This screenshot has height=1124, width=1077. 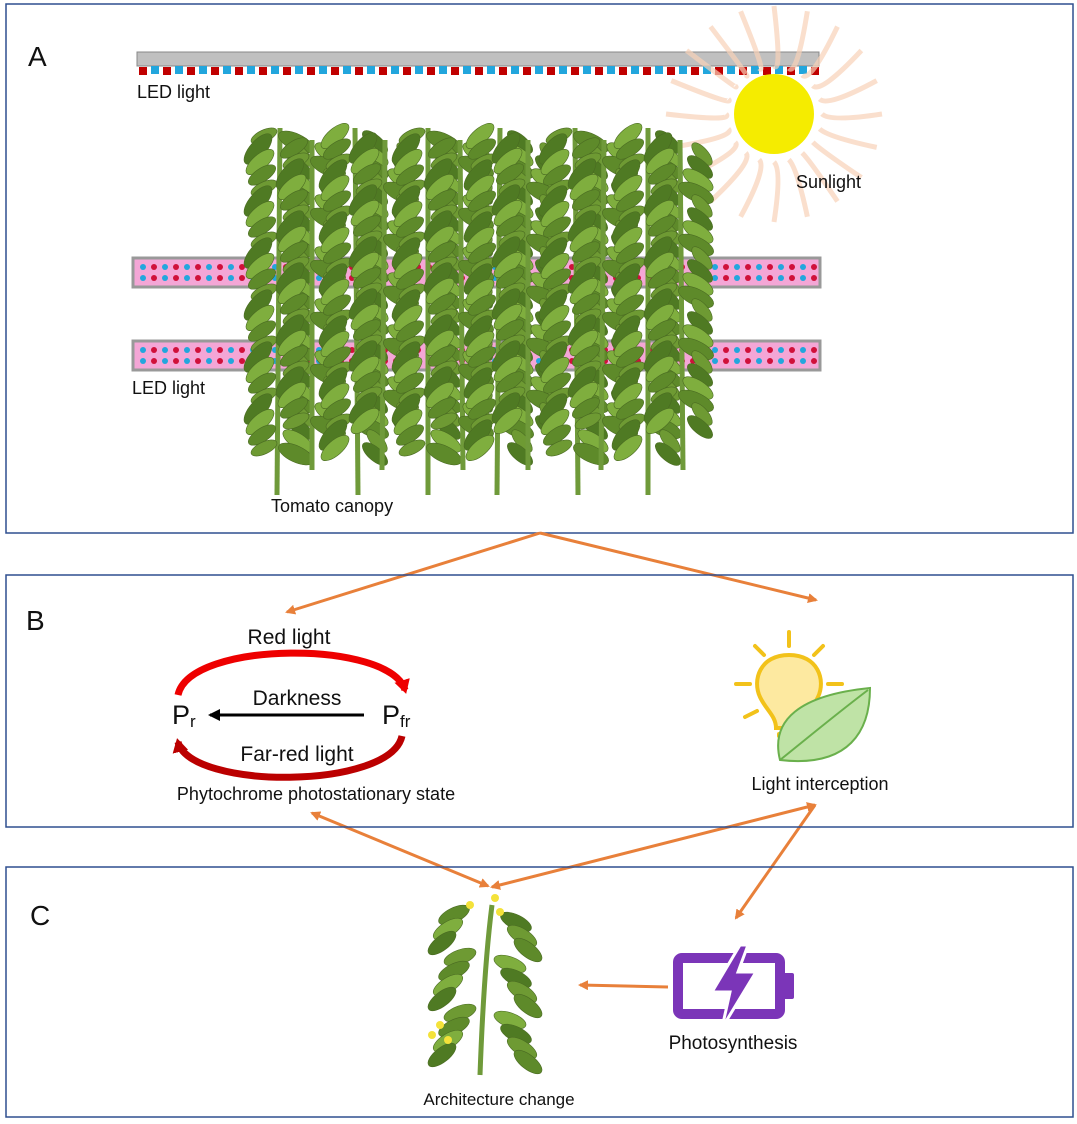 What do you see at coordinates (774, 114) in the screenshot?
I see `sun-rays` at bounding box center [774, 114].